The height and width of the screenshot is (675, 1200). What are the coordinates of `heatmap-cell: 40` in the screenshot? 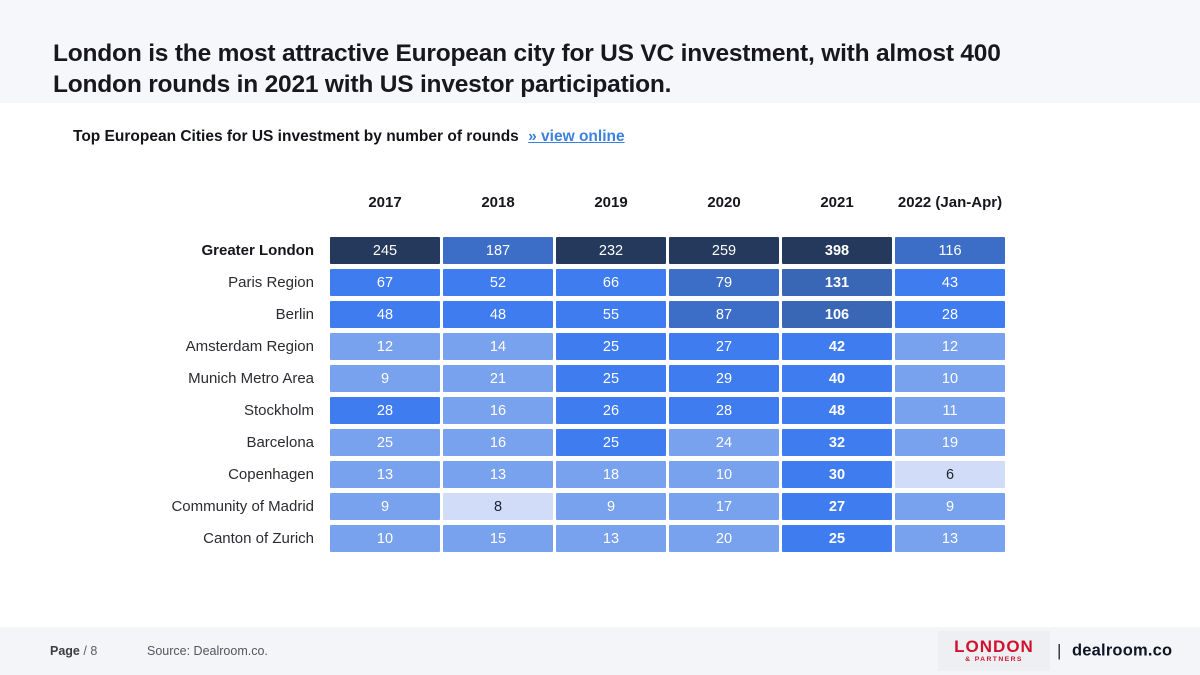 It's located at (837, 378).